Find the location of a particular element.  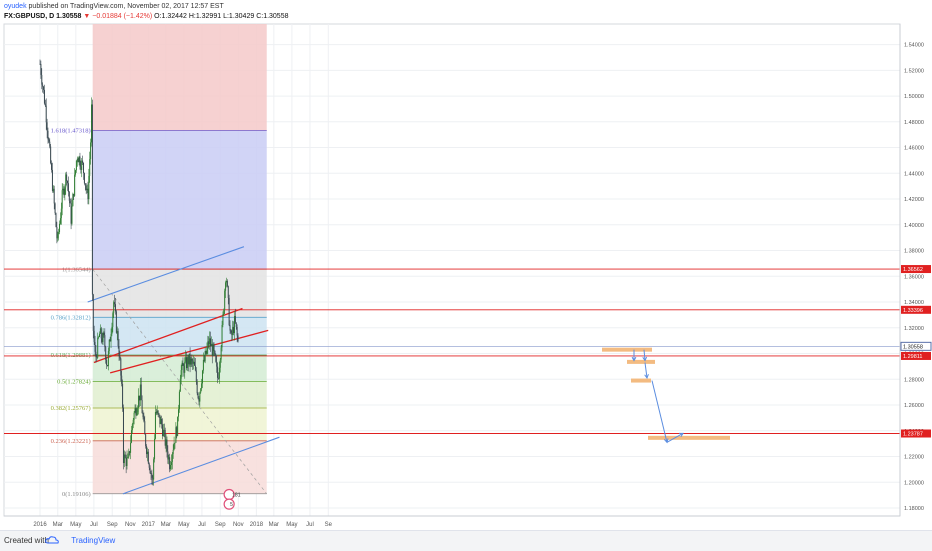

projection-arrow-head is located at coordinates (645, 359).